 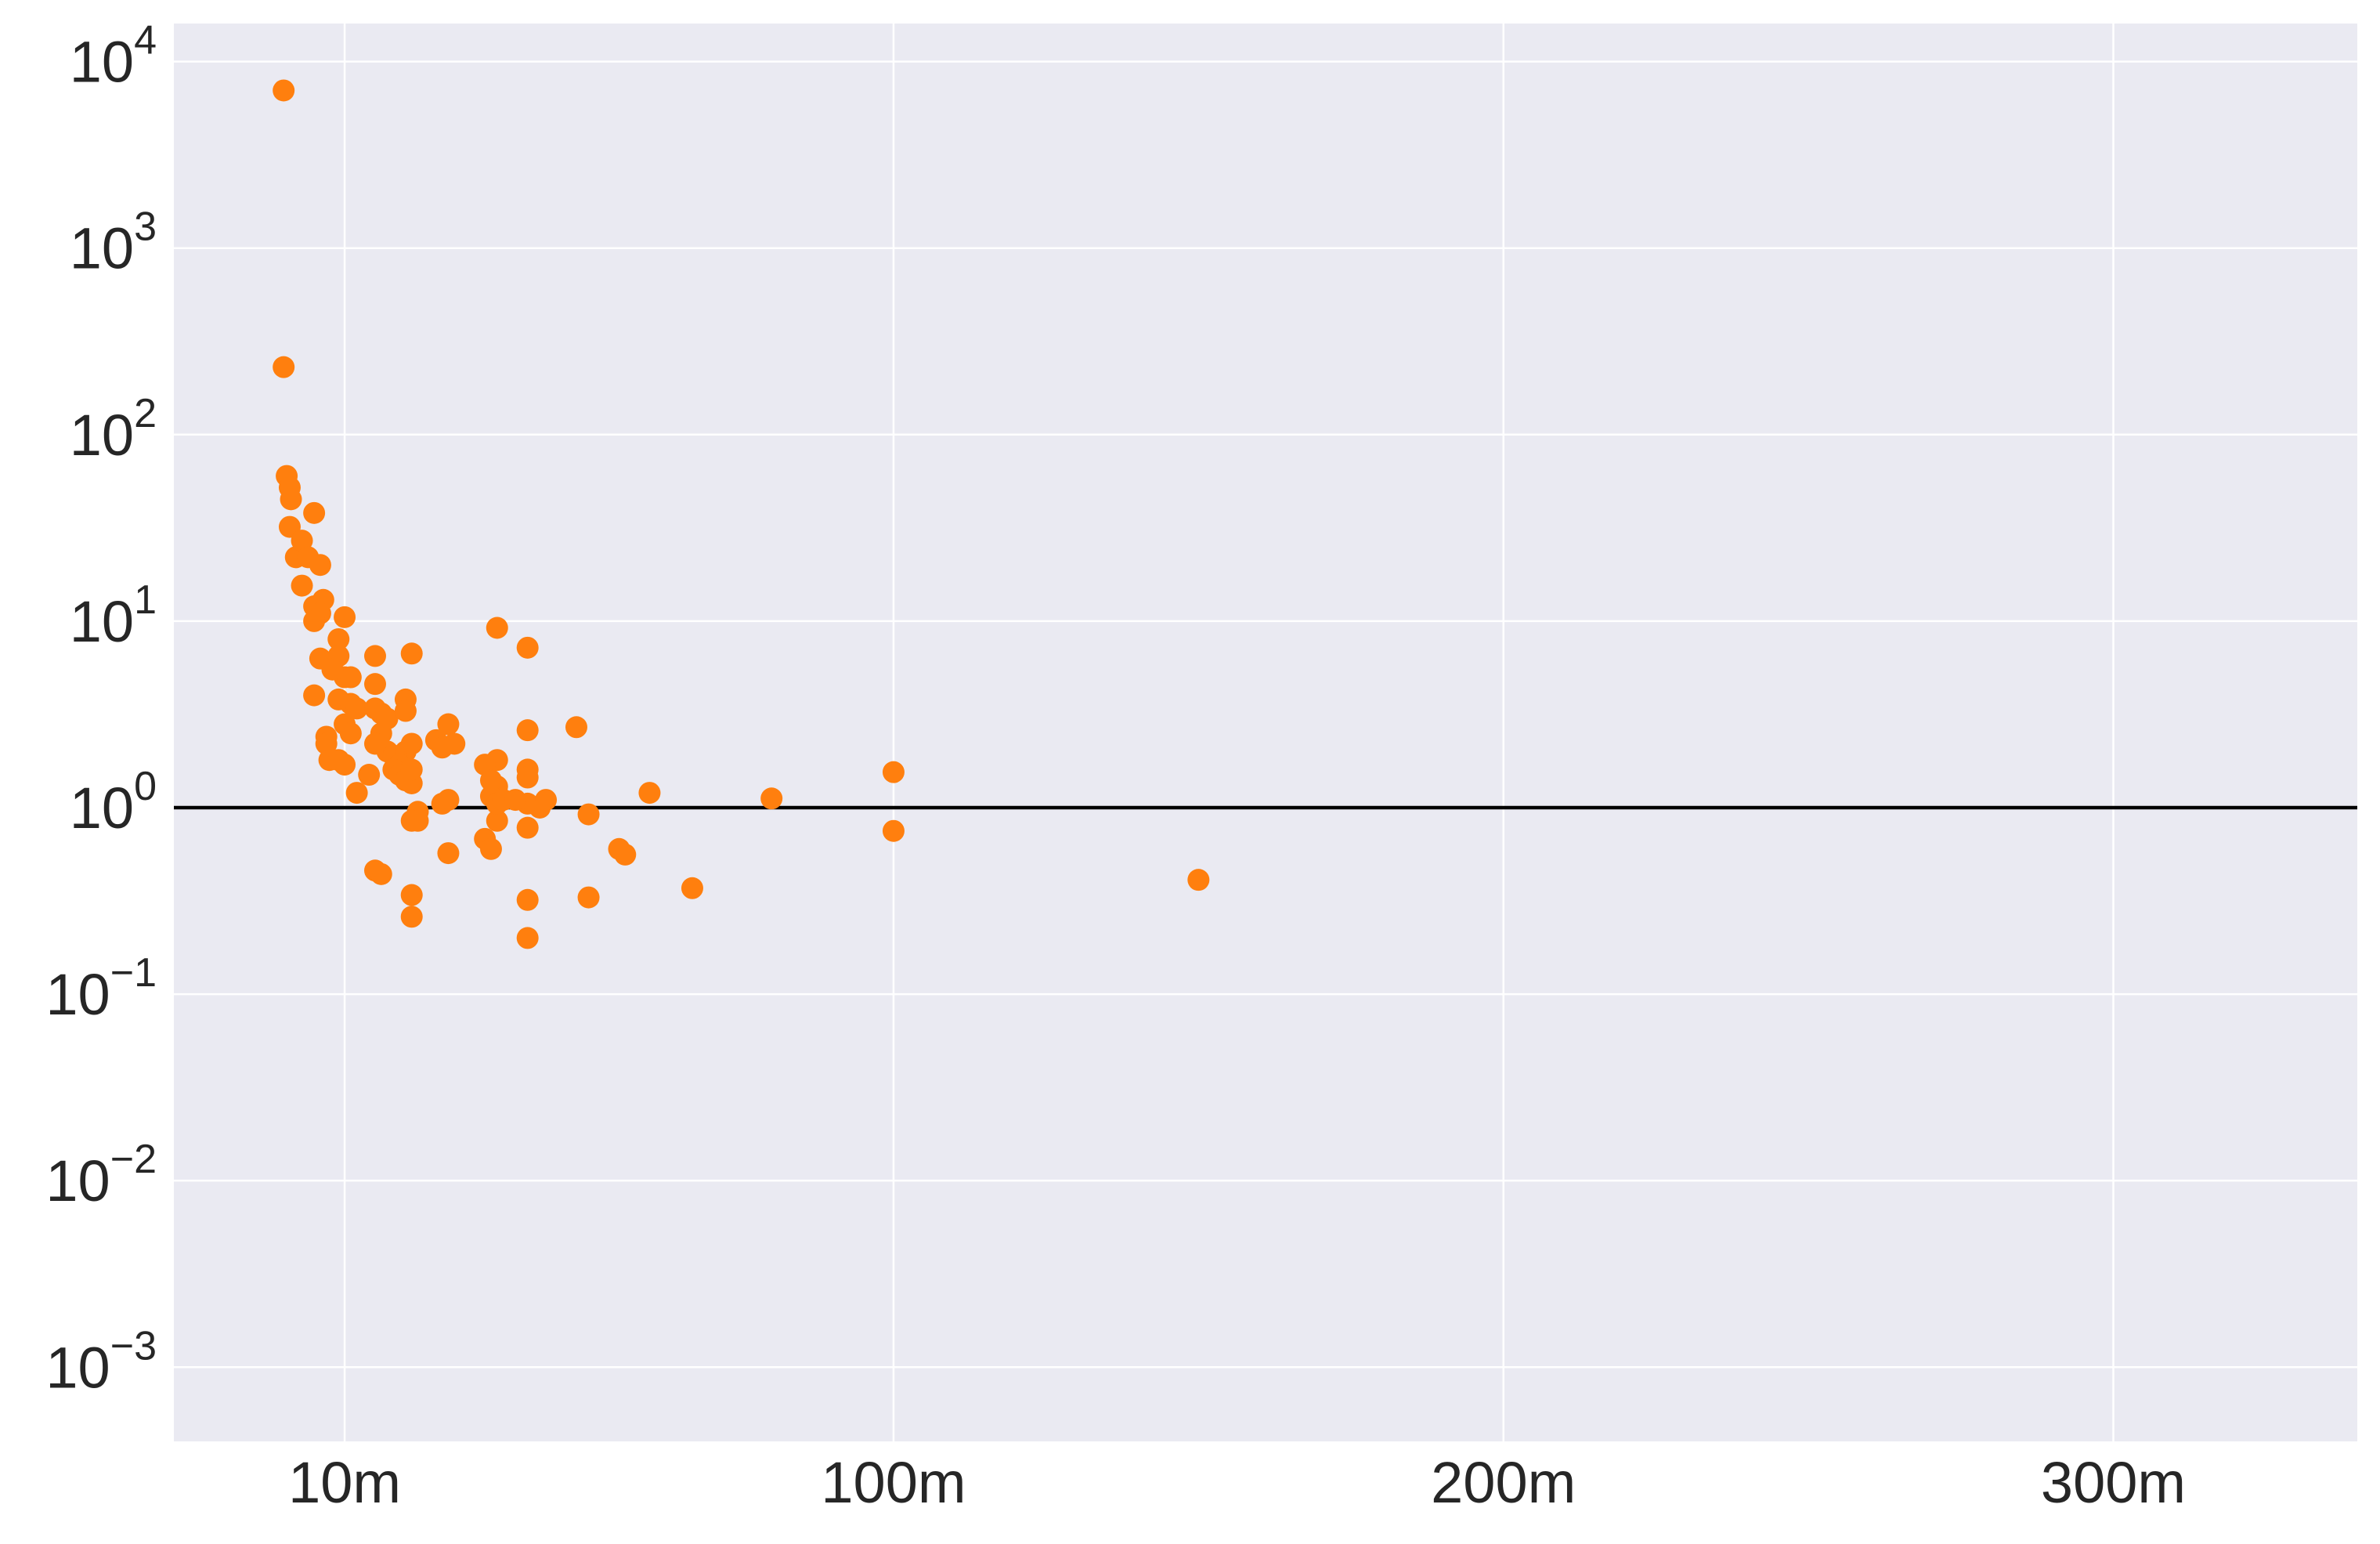 I want to click on y-tick-label: 10⁴, so click(x=113, y=56).